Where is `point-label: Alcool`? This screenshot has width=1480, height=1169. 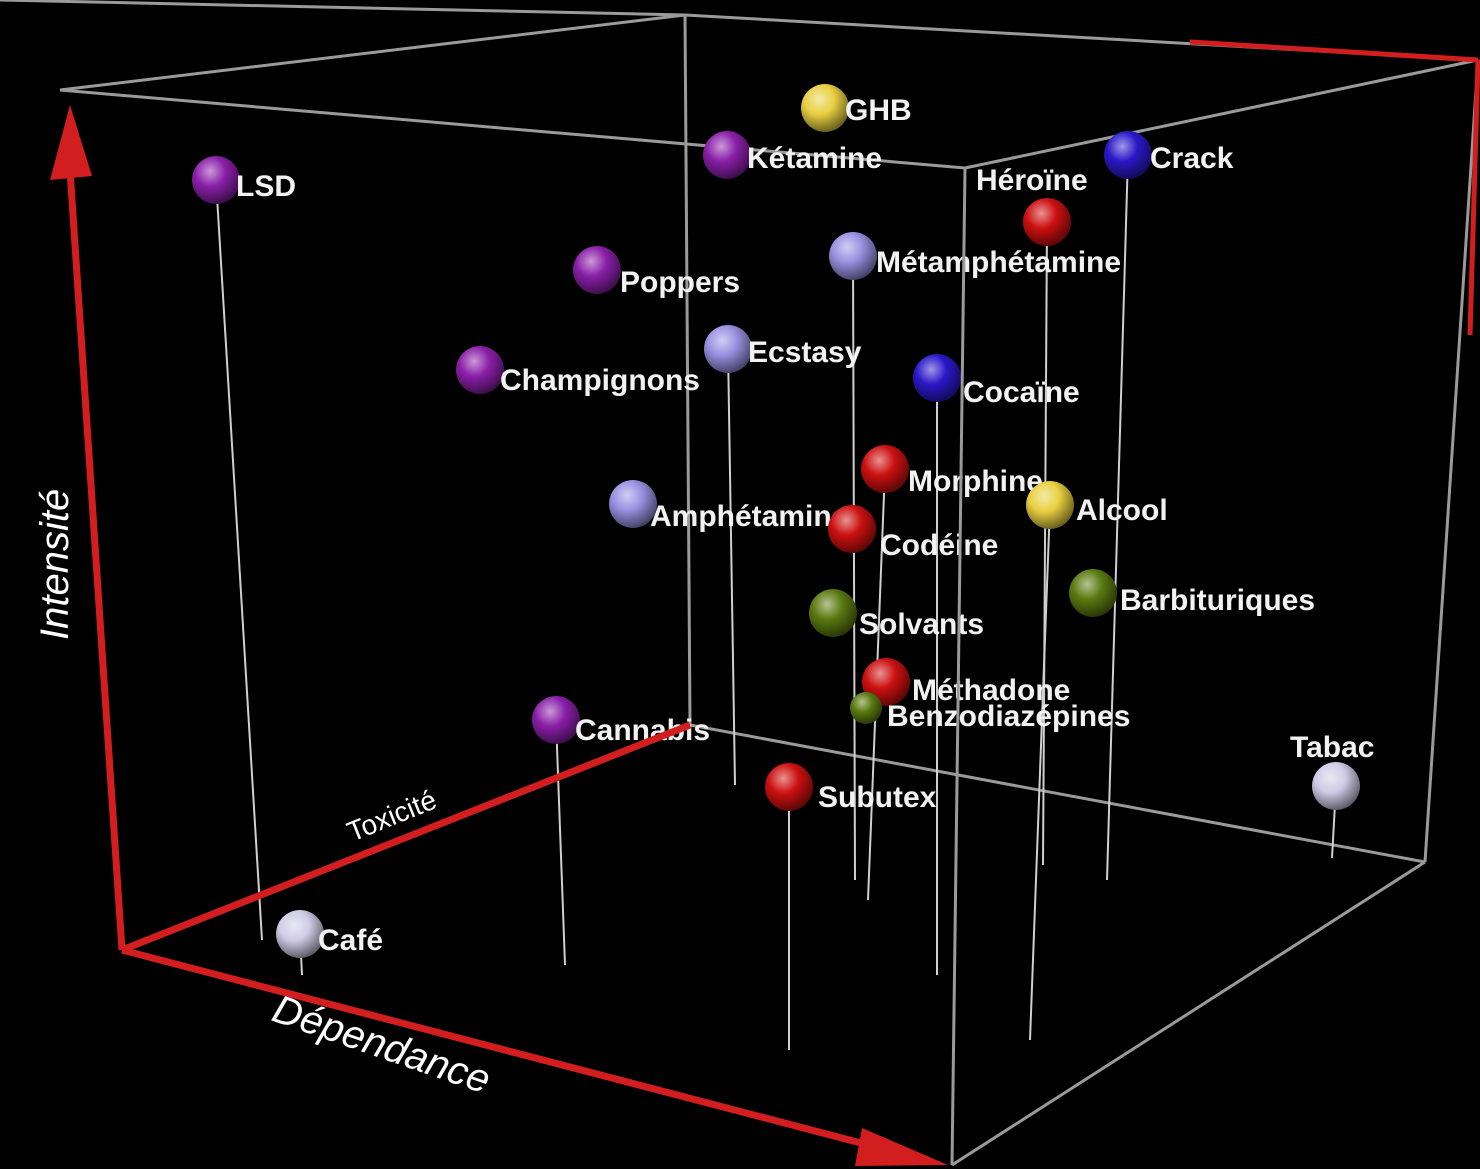
point-label: Alcool is located at coordinates (1122, 510).